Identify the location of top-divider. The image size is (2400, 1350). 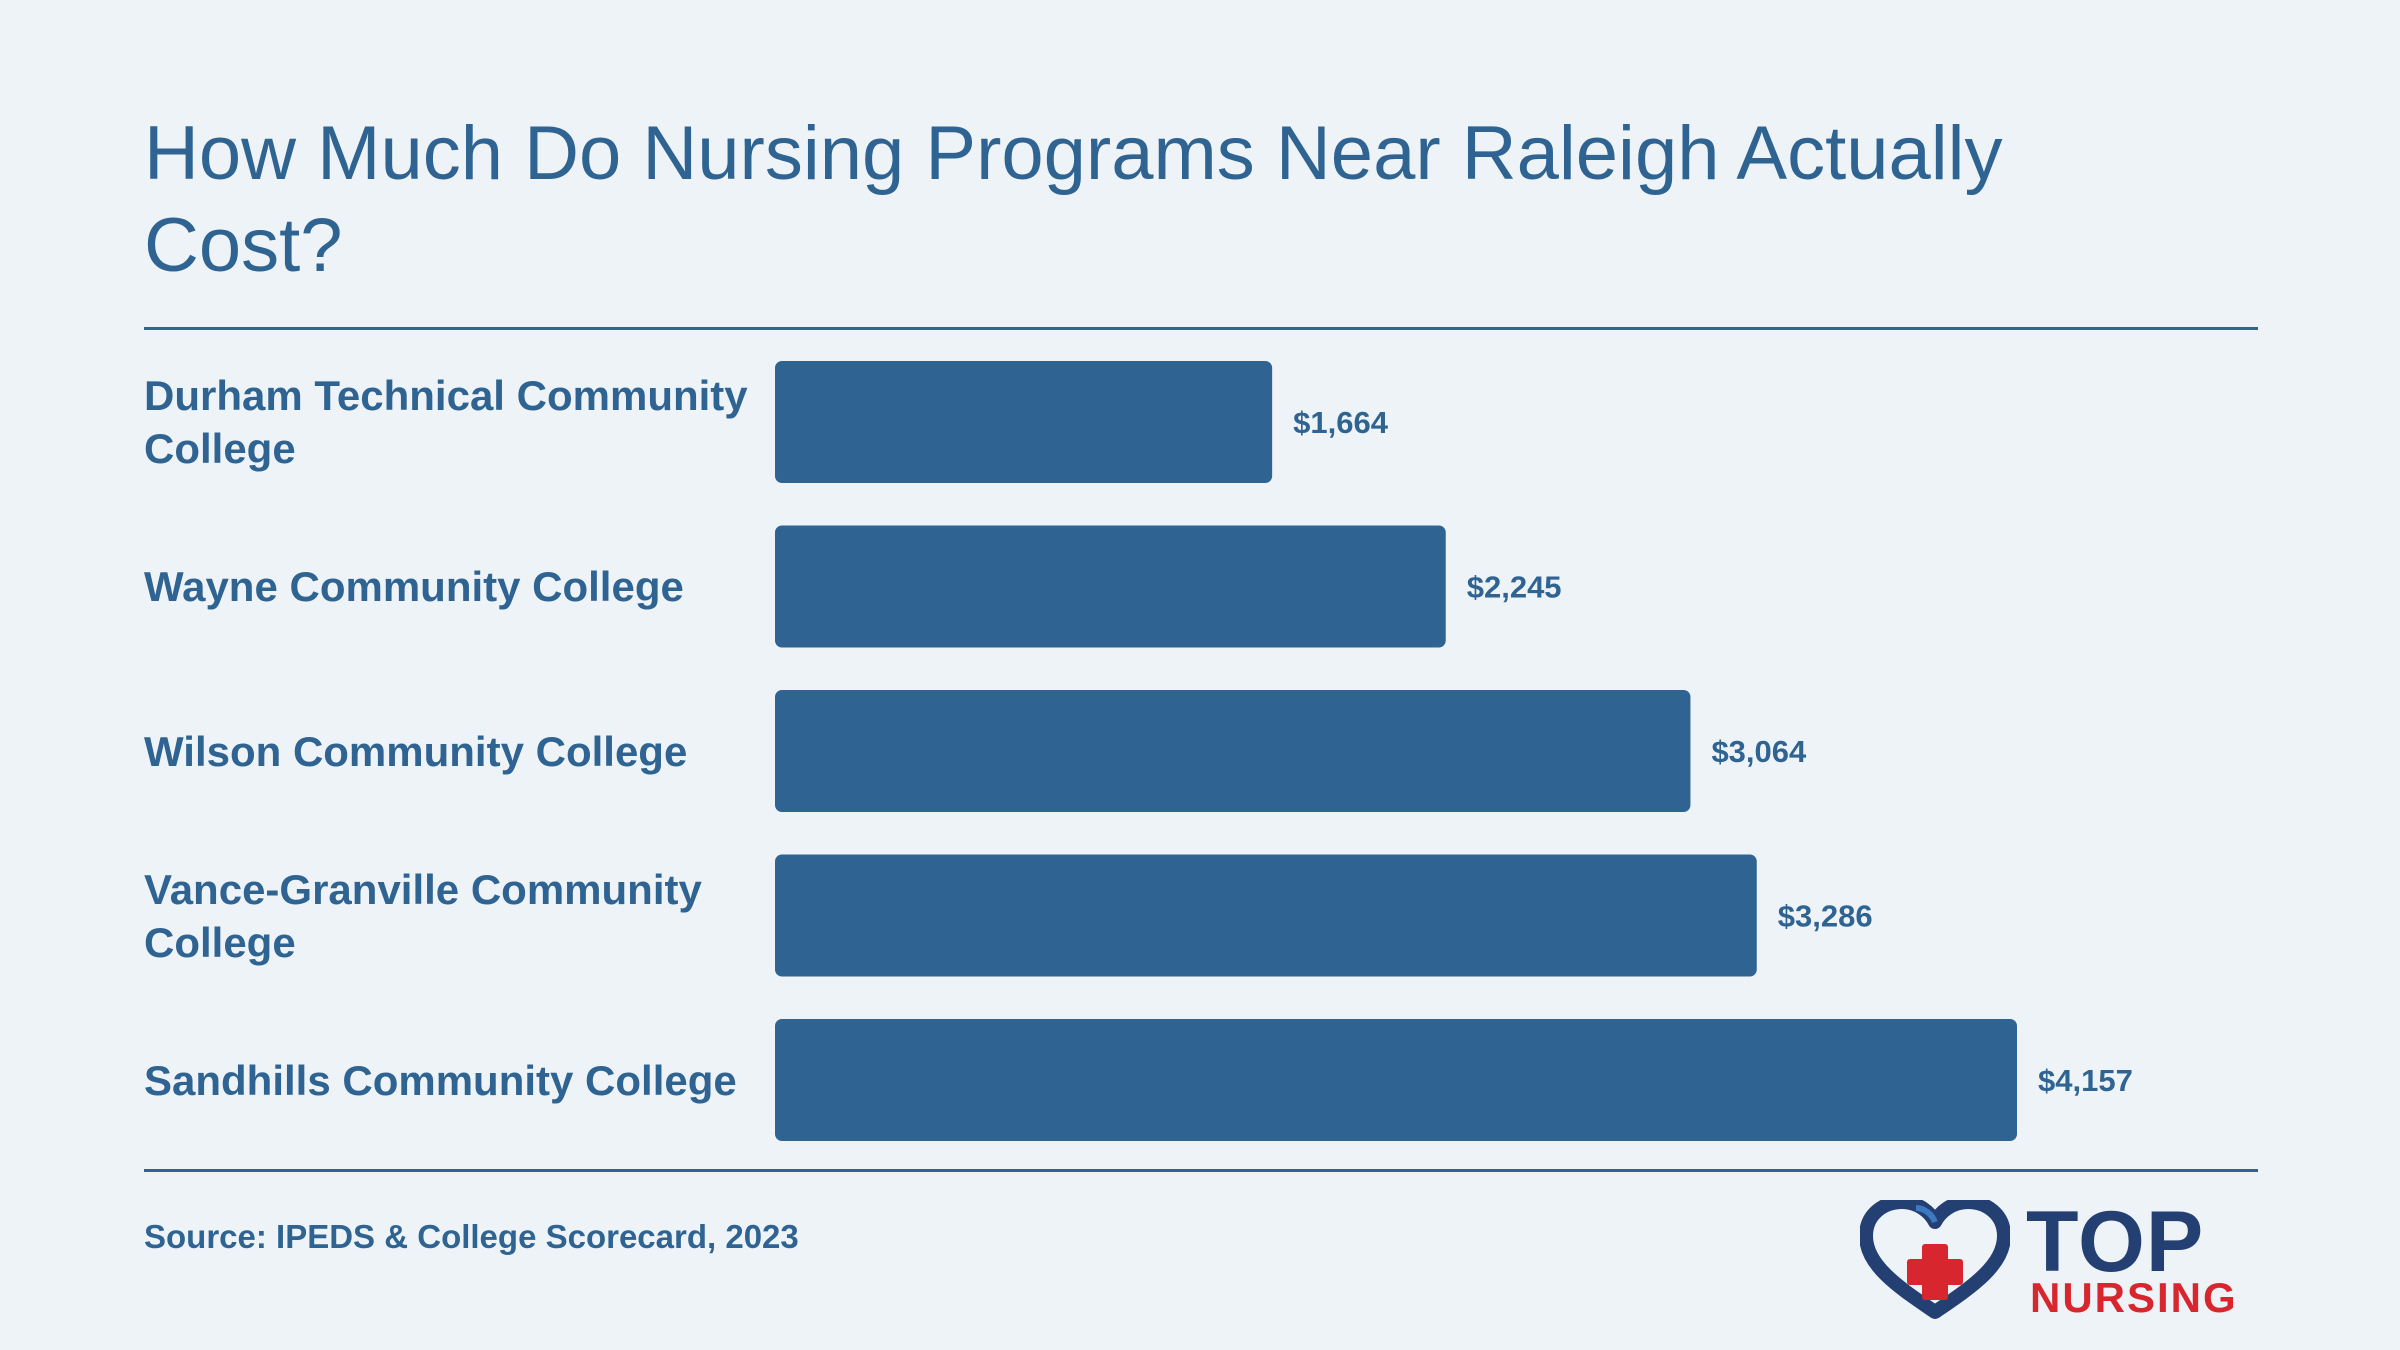
(1201, 328).